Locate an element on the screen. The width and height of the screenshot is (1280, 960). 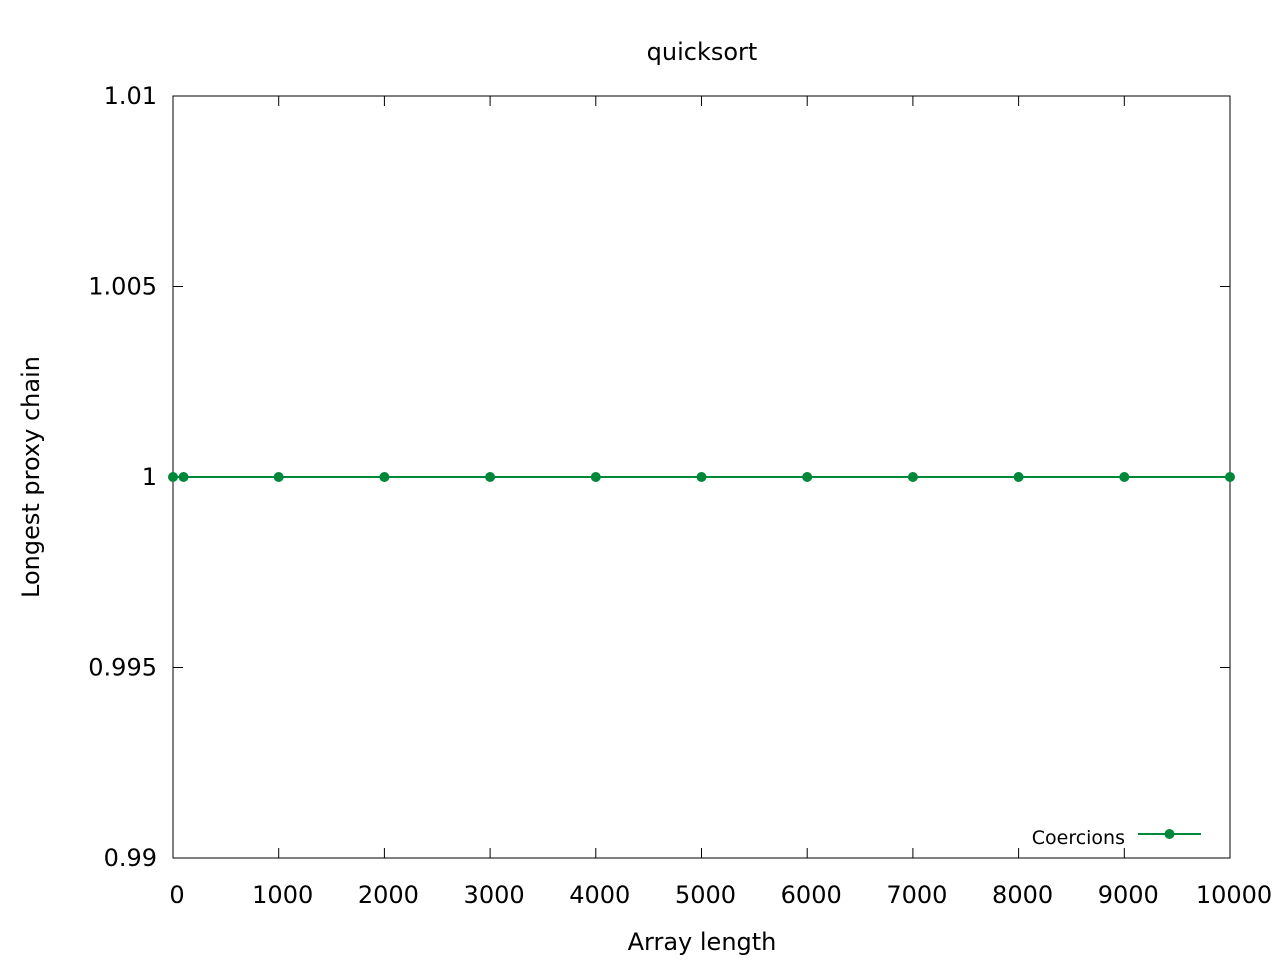
y-axis-title: Longest proxy chain is located at coordinates (31, 477).